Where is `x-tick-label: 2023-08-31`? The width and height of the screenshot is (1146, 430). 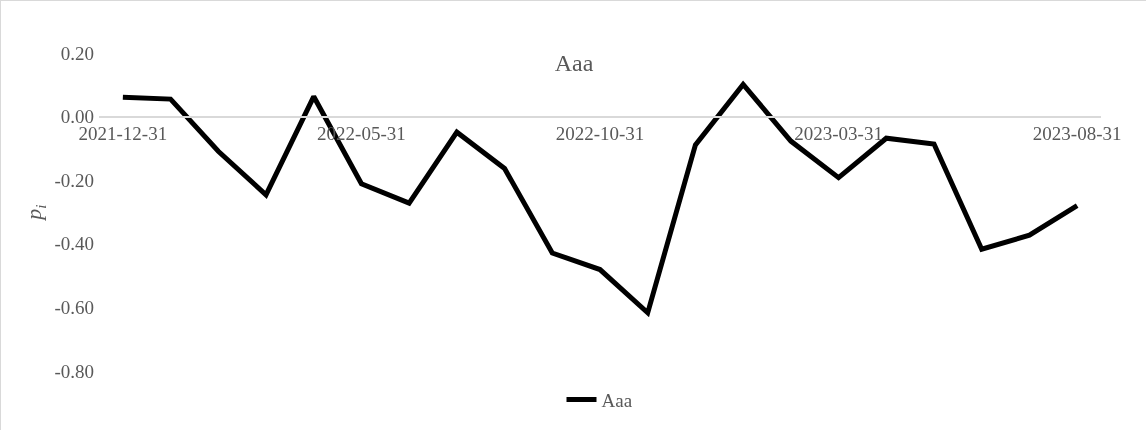 x-tick-label: 2023-08-31 is located at coordinates (1077, 134).